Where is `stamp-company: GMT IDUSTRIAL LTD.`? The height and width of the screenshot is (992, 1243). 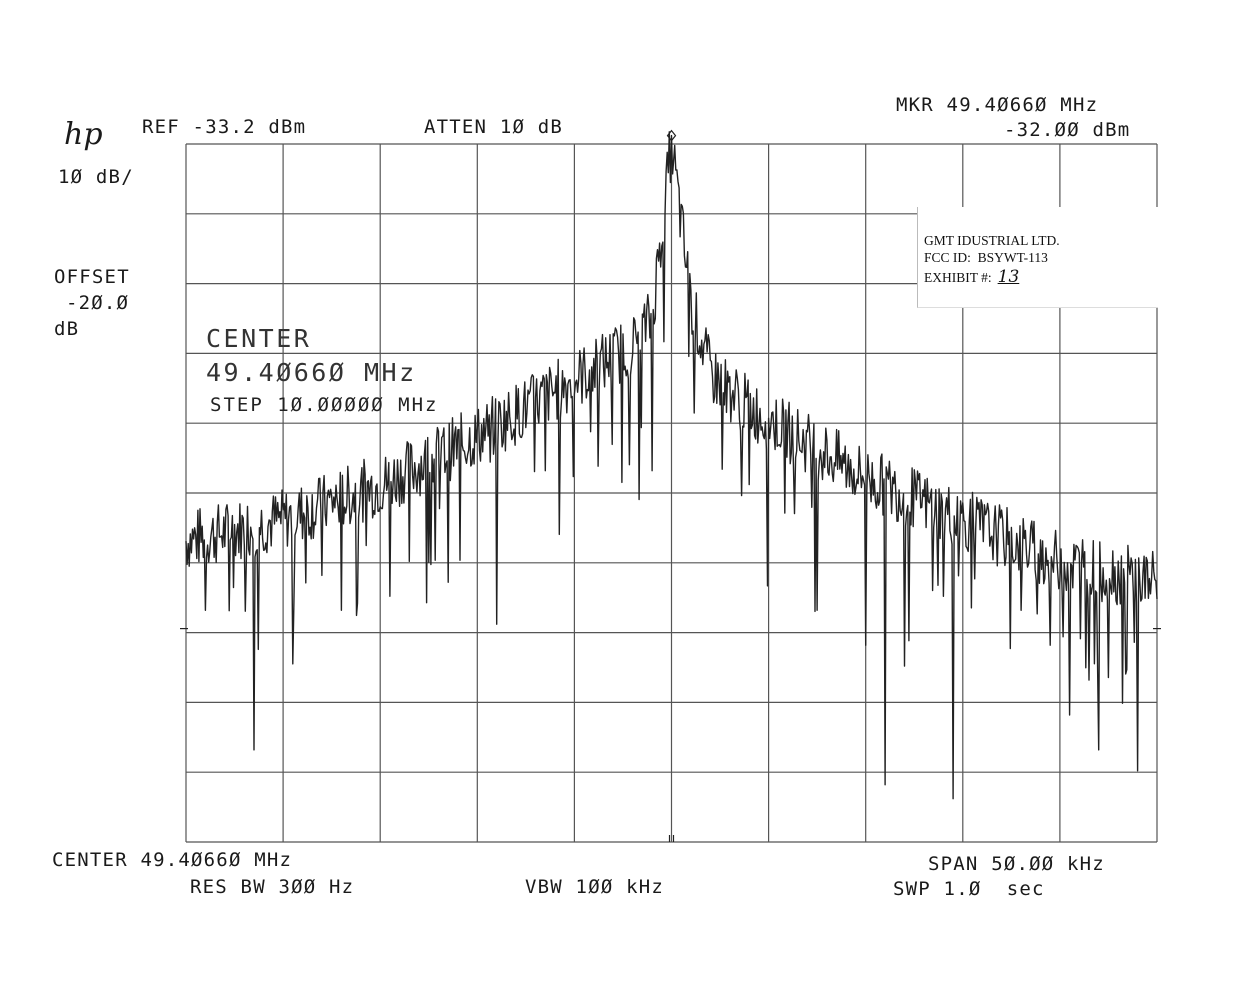 stamp-company: GMT IDUSTRIAL LTD. is located at coordinates (992, 240).